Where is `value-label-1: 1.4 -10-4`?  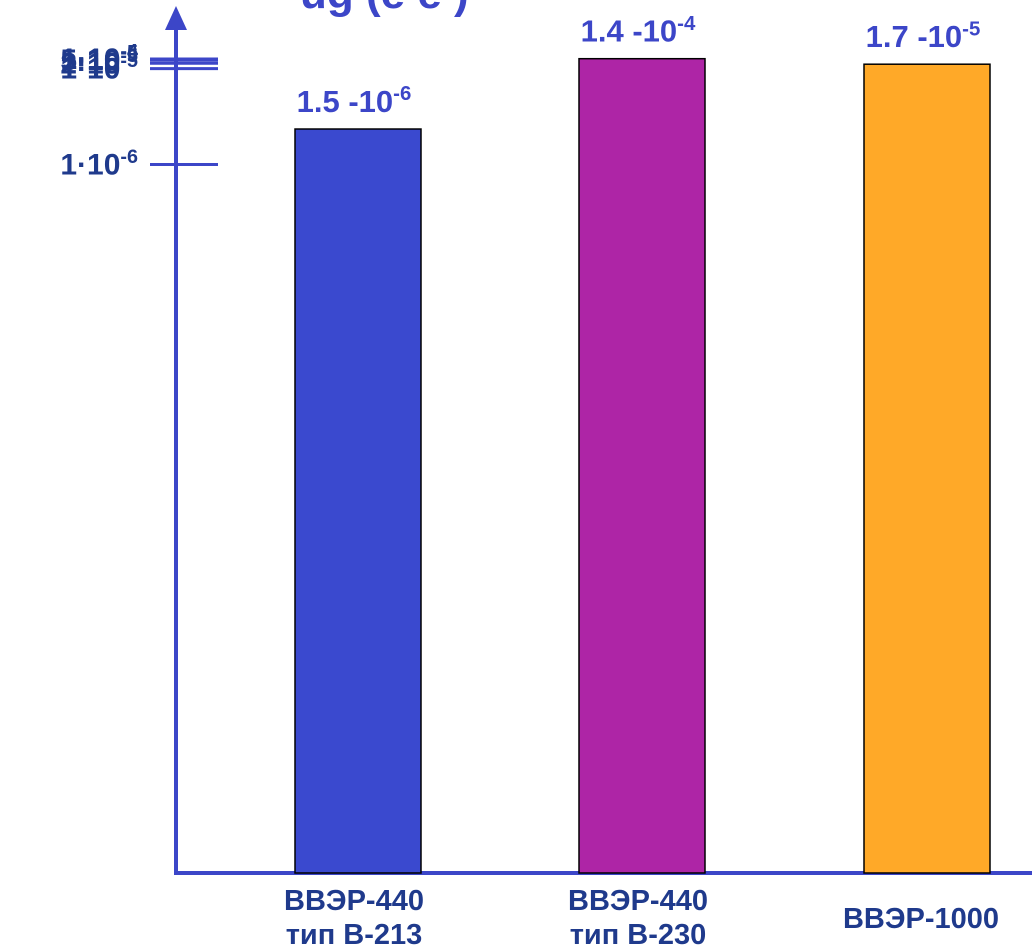 value-label-1: 1.4 -10-4 is located at coordinates (638, 30).